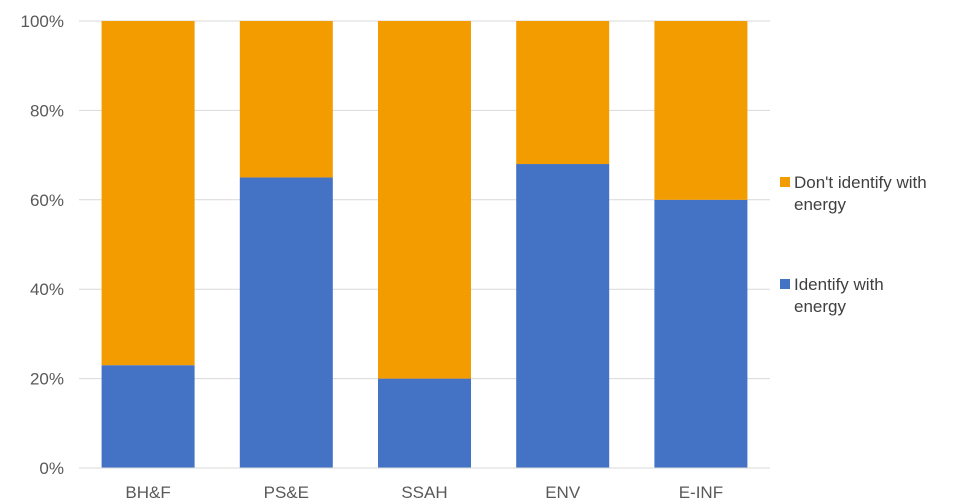  Describe the element at coordinates (701, 491) in the screenshot. I see `x-tick-label: E-INF` at that location.